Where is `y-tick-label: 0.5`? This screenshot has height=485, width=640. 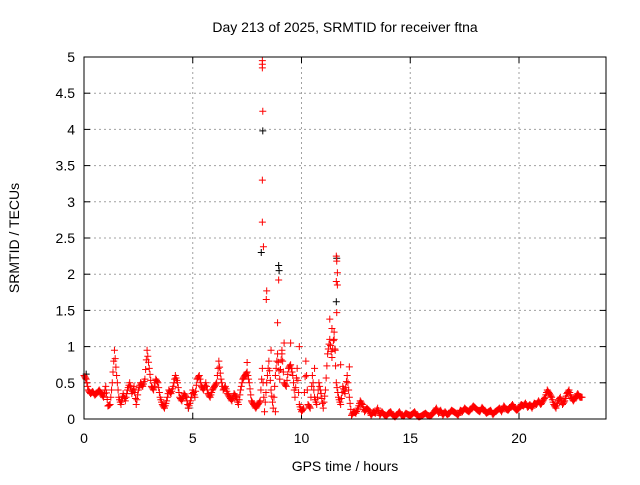
y-tick-label: 0.5 is located at coordinates (66, 383).